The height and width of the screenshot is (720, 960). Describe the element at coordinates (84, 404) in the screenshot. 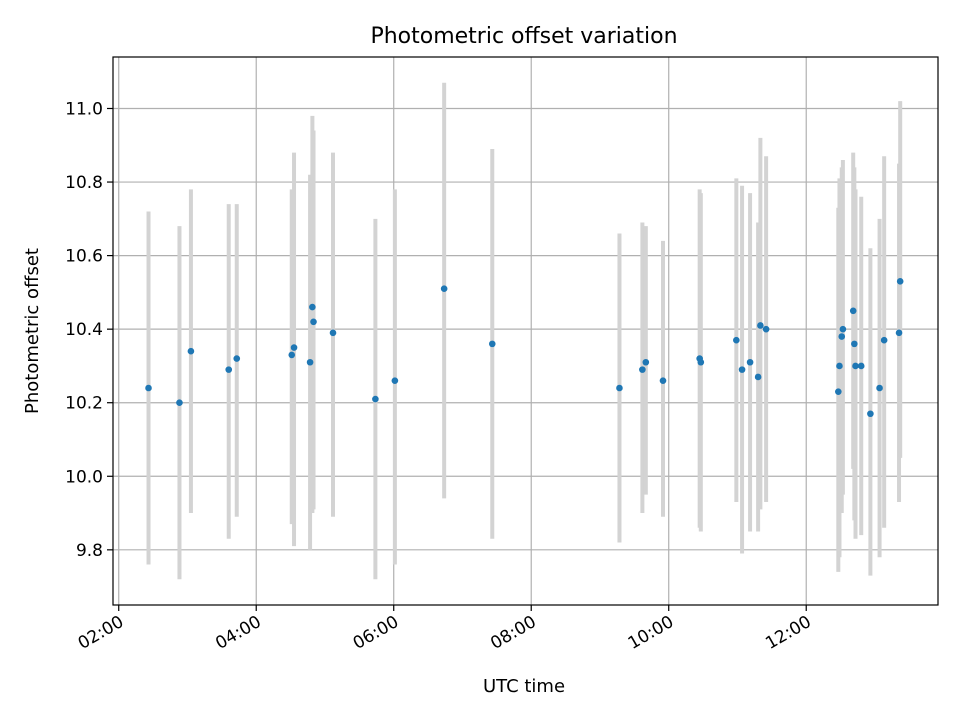

I see `y-tick-label: 10.2` at that location.